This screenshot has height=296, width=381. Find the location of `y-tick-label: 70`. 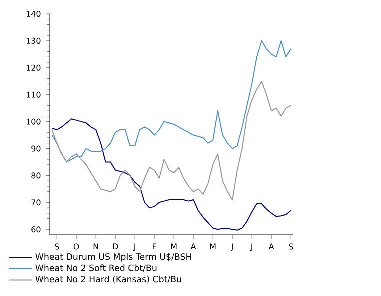

y-tick-label: 70 is located at coordinates (36, 203).